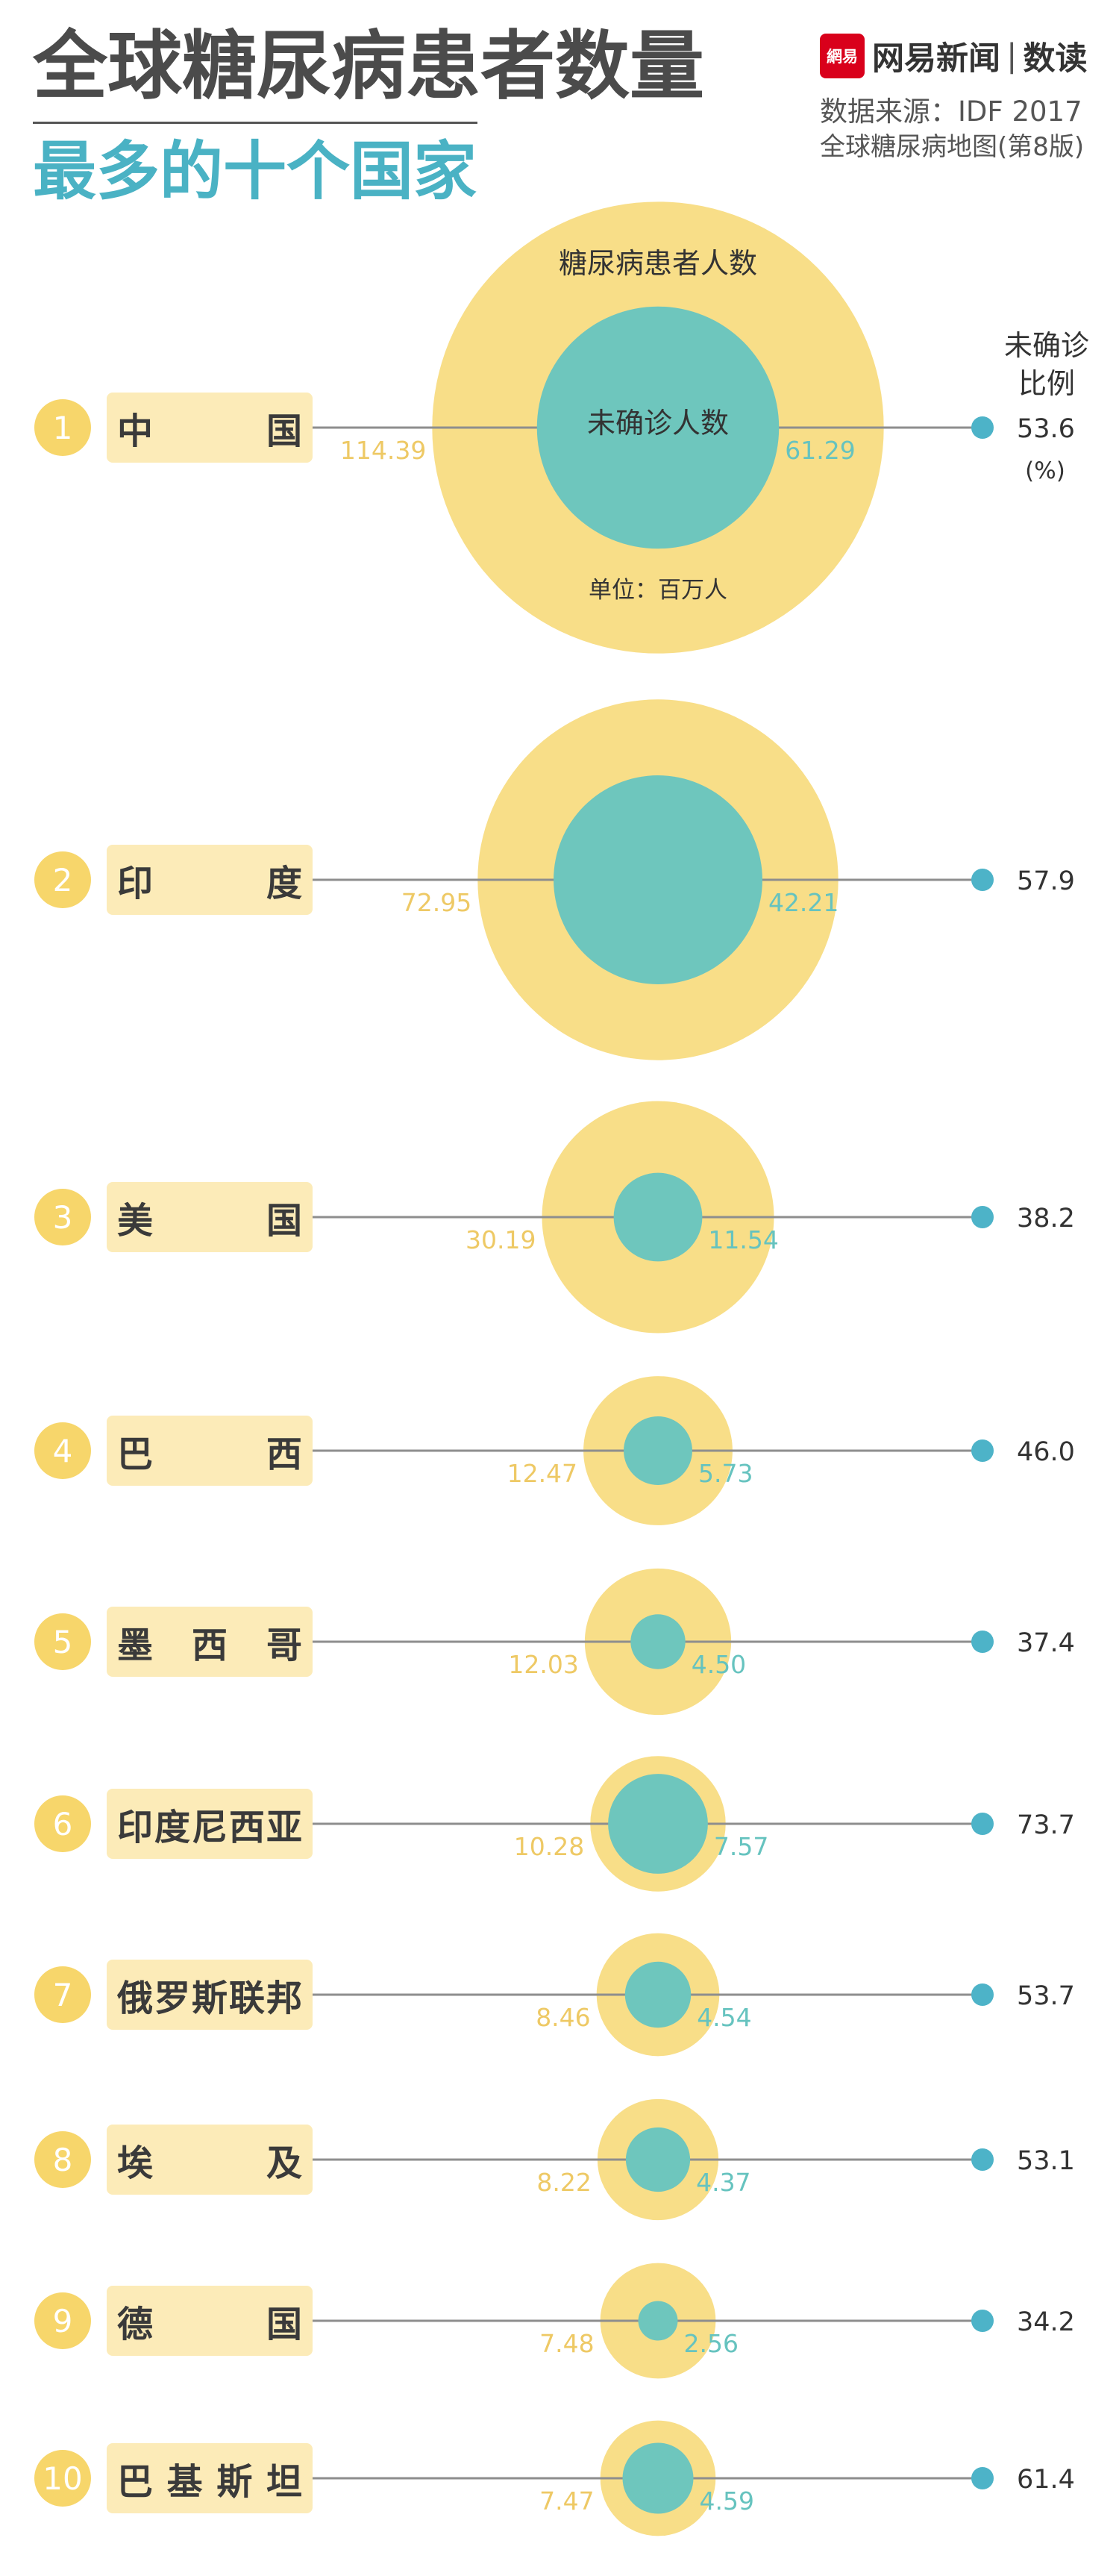 This screenshot has width=1119, height=2576. I want to click on legend-inner-label: 未确诊人数, so click(658, 423).